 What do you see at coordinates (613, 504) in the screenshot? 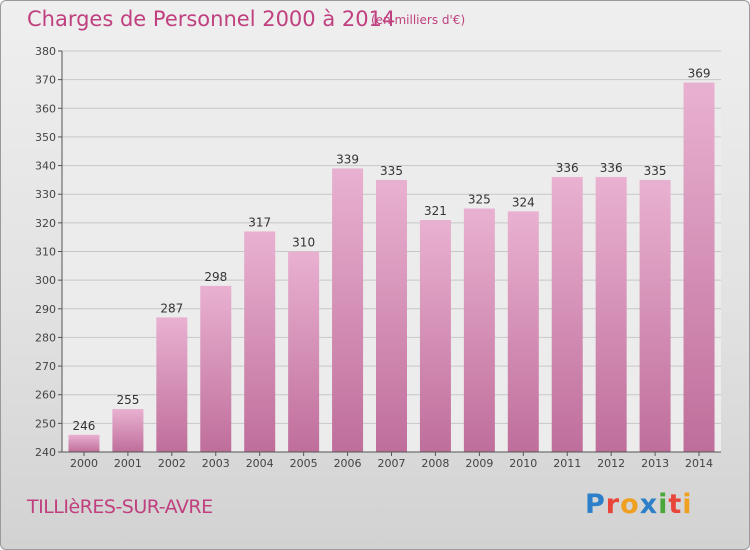
I see `logo-letter: r` at bounding box center [613, 504].